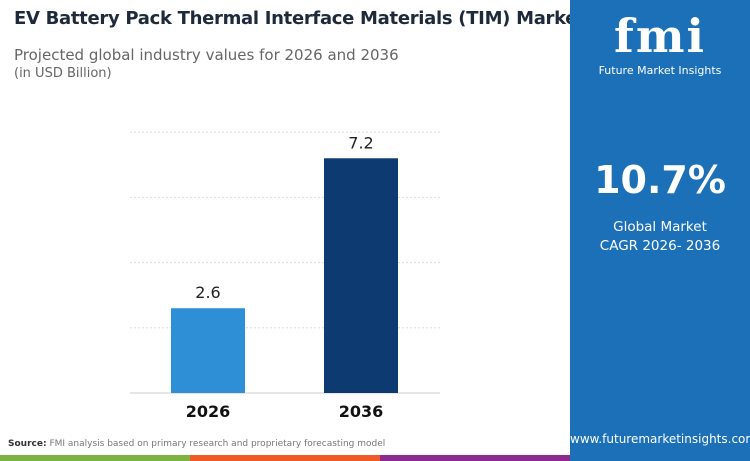 Image resolution: width=750 pixels, height=461 pixels. Describe the element at coordinates (660, 237) in the screenshot. I see `cagr-label: Global Market CAGR 2026- 2036` at that location.